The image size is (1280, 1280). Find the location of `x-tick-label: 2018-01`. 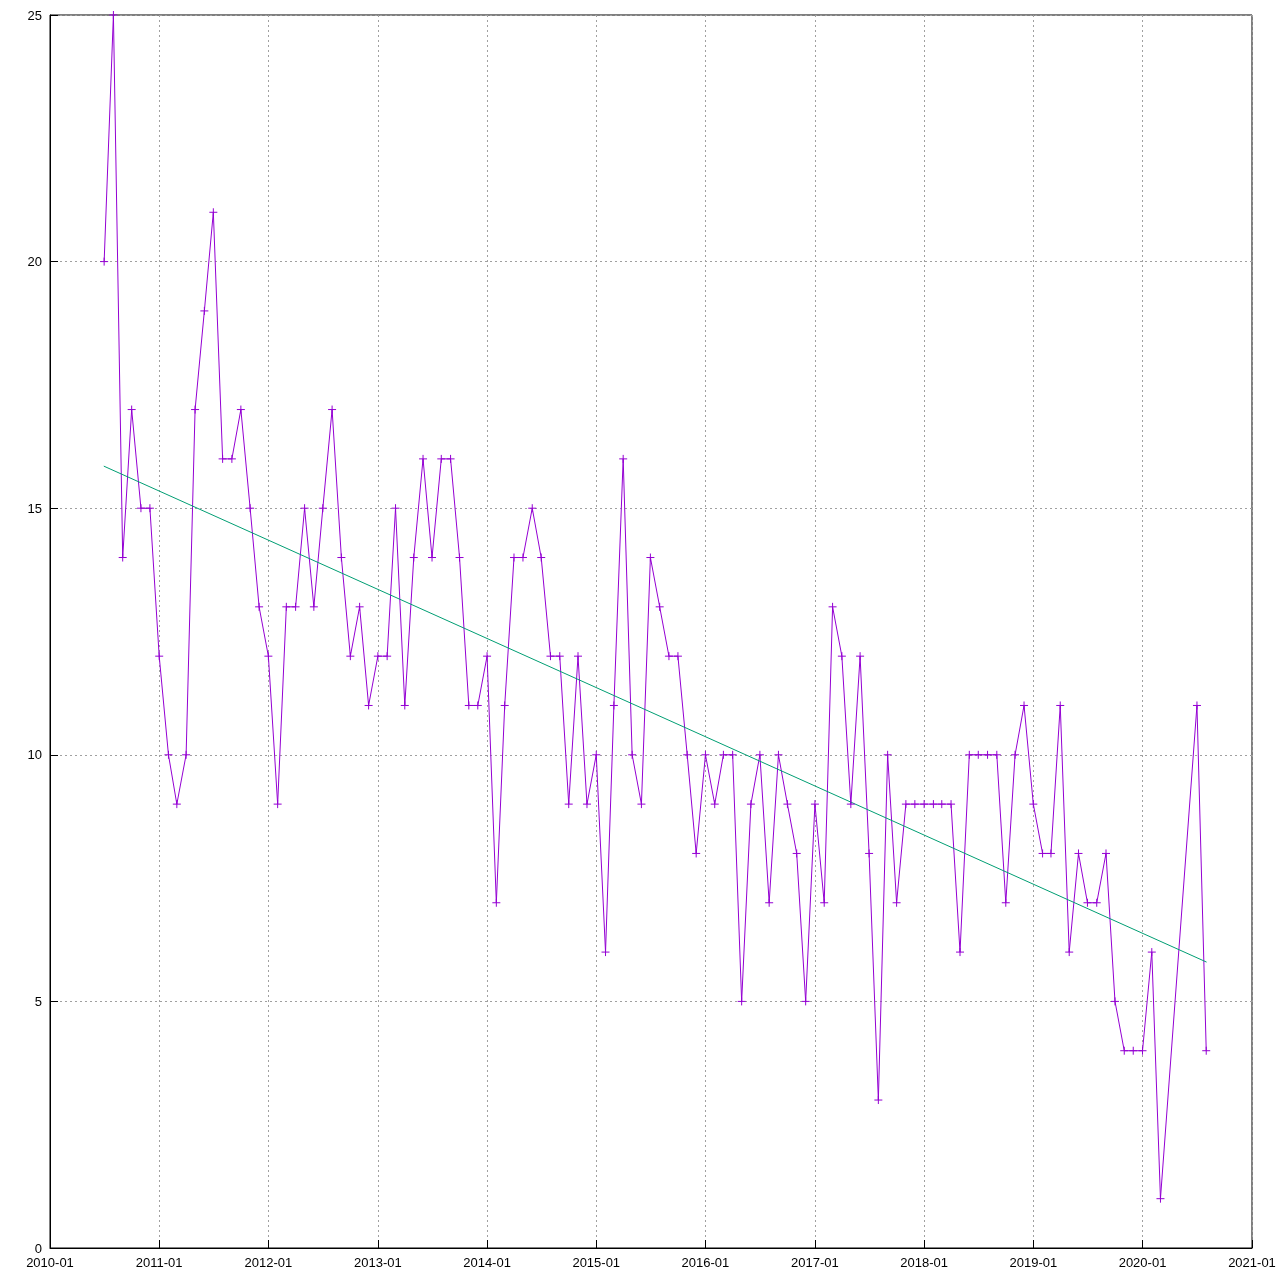

x-tick-label: 2018-01 is located at coordinates (924, 1262).